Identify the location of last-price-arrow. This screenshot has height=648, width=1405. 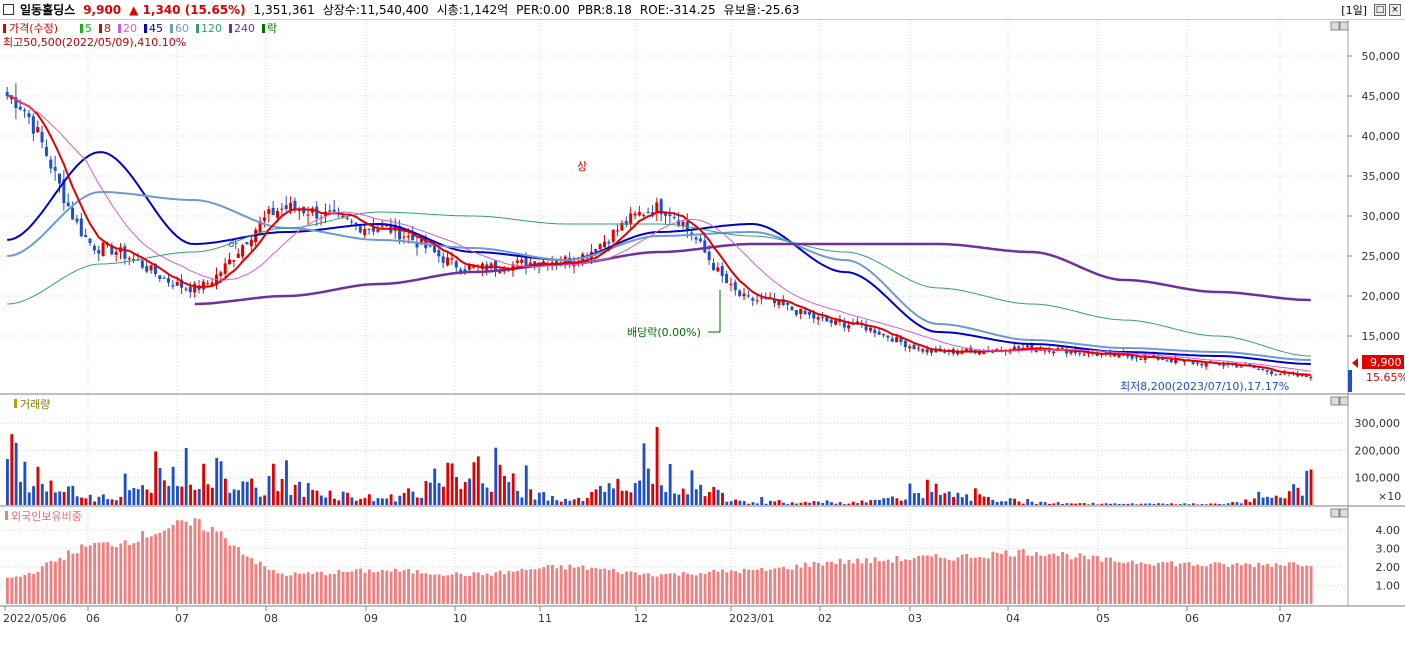
(1355, 363).